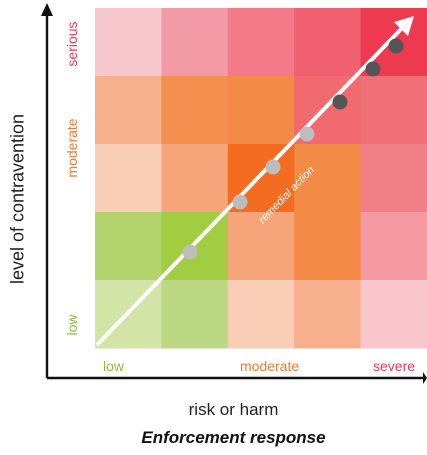 The image size is (427, 455). Describe the element at coordinates (47, 9) in the screenshot. I see `y-axis-arrowhead` at that location.